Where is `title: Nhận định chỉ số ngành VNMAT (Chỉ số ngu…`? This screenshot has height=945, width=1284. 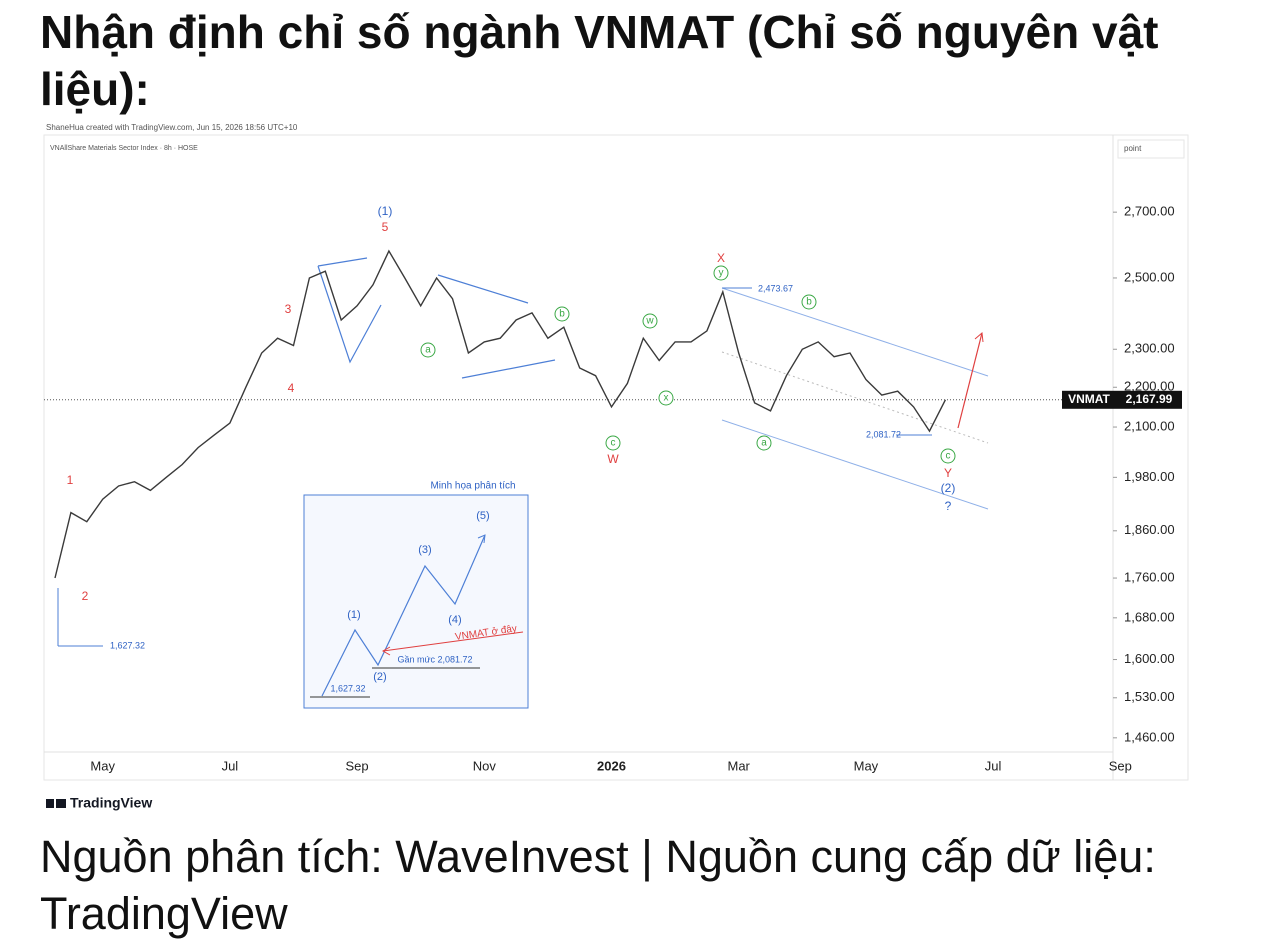 title: Nhận định chỉ số ngành VNMAT (Chỉ số ngu… is located at coordinates (599, 60).